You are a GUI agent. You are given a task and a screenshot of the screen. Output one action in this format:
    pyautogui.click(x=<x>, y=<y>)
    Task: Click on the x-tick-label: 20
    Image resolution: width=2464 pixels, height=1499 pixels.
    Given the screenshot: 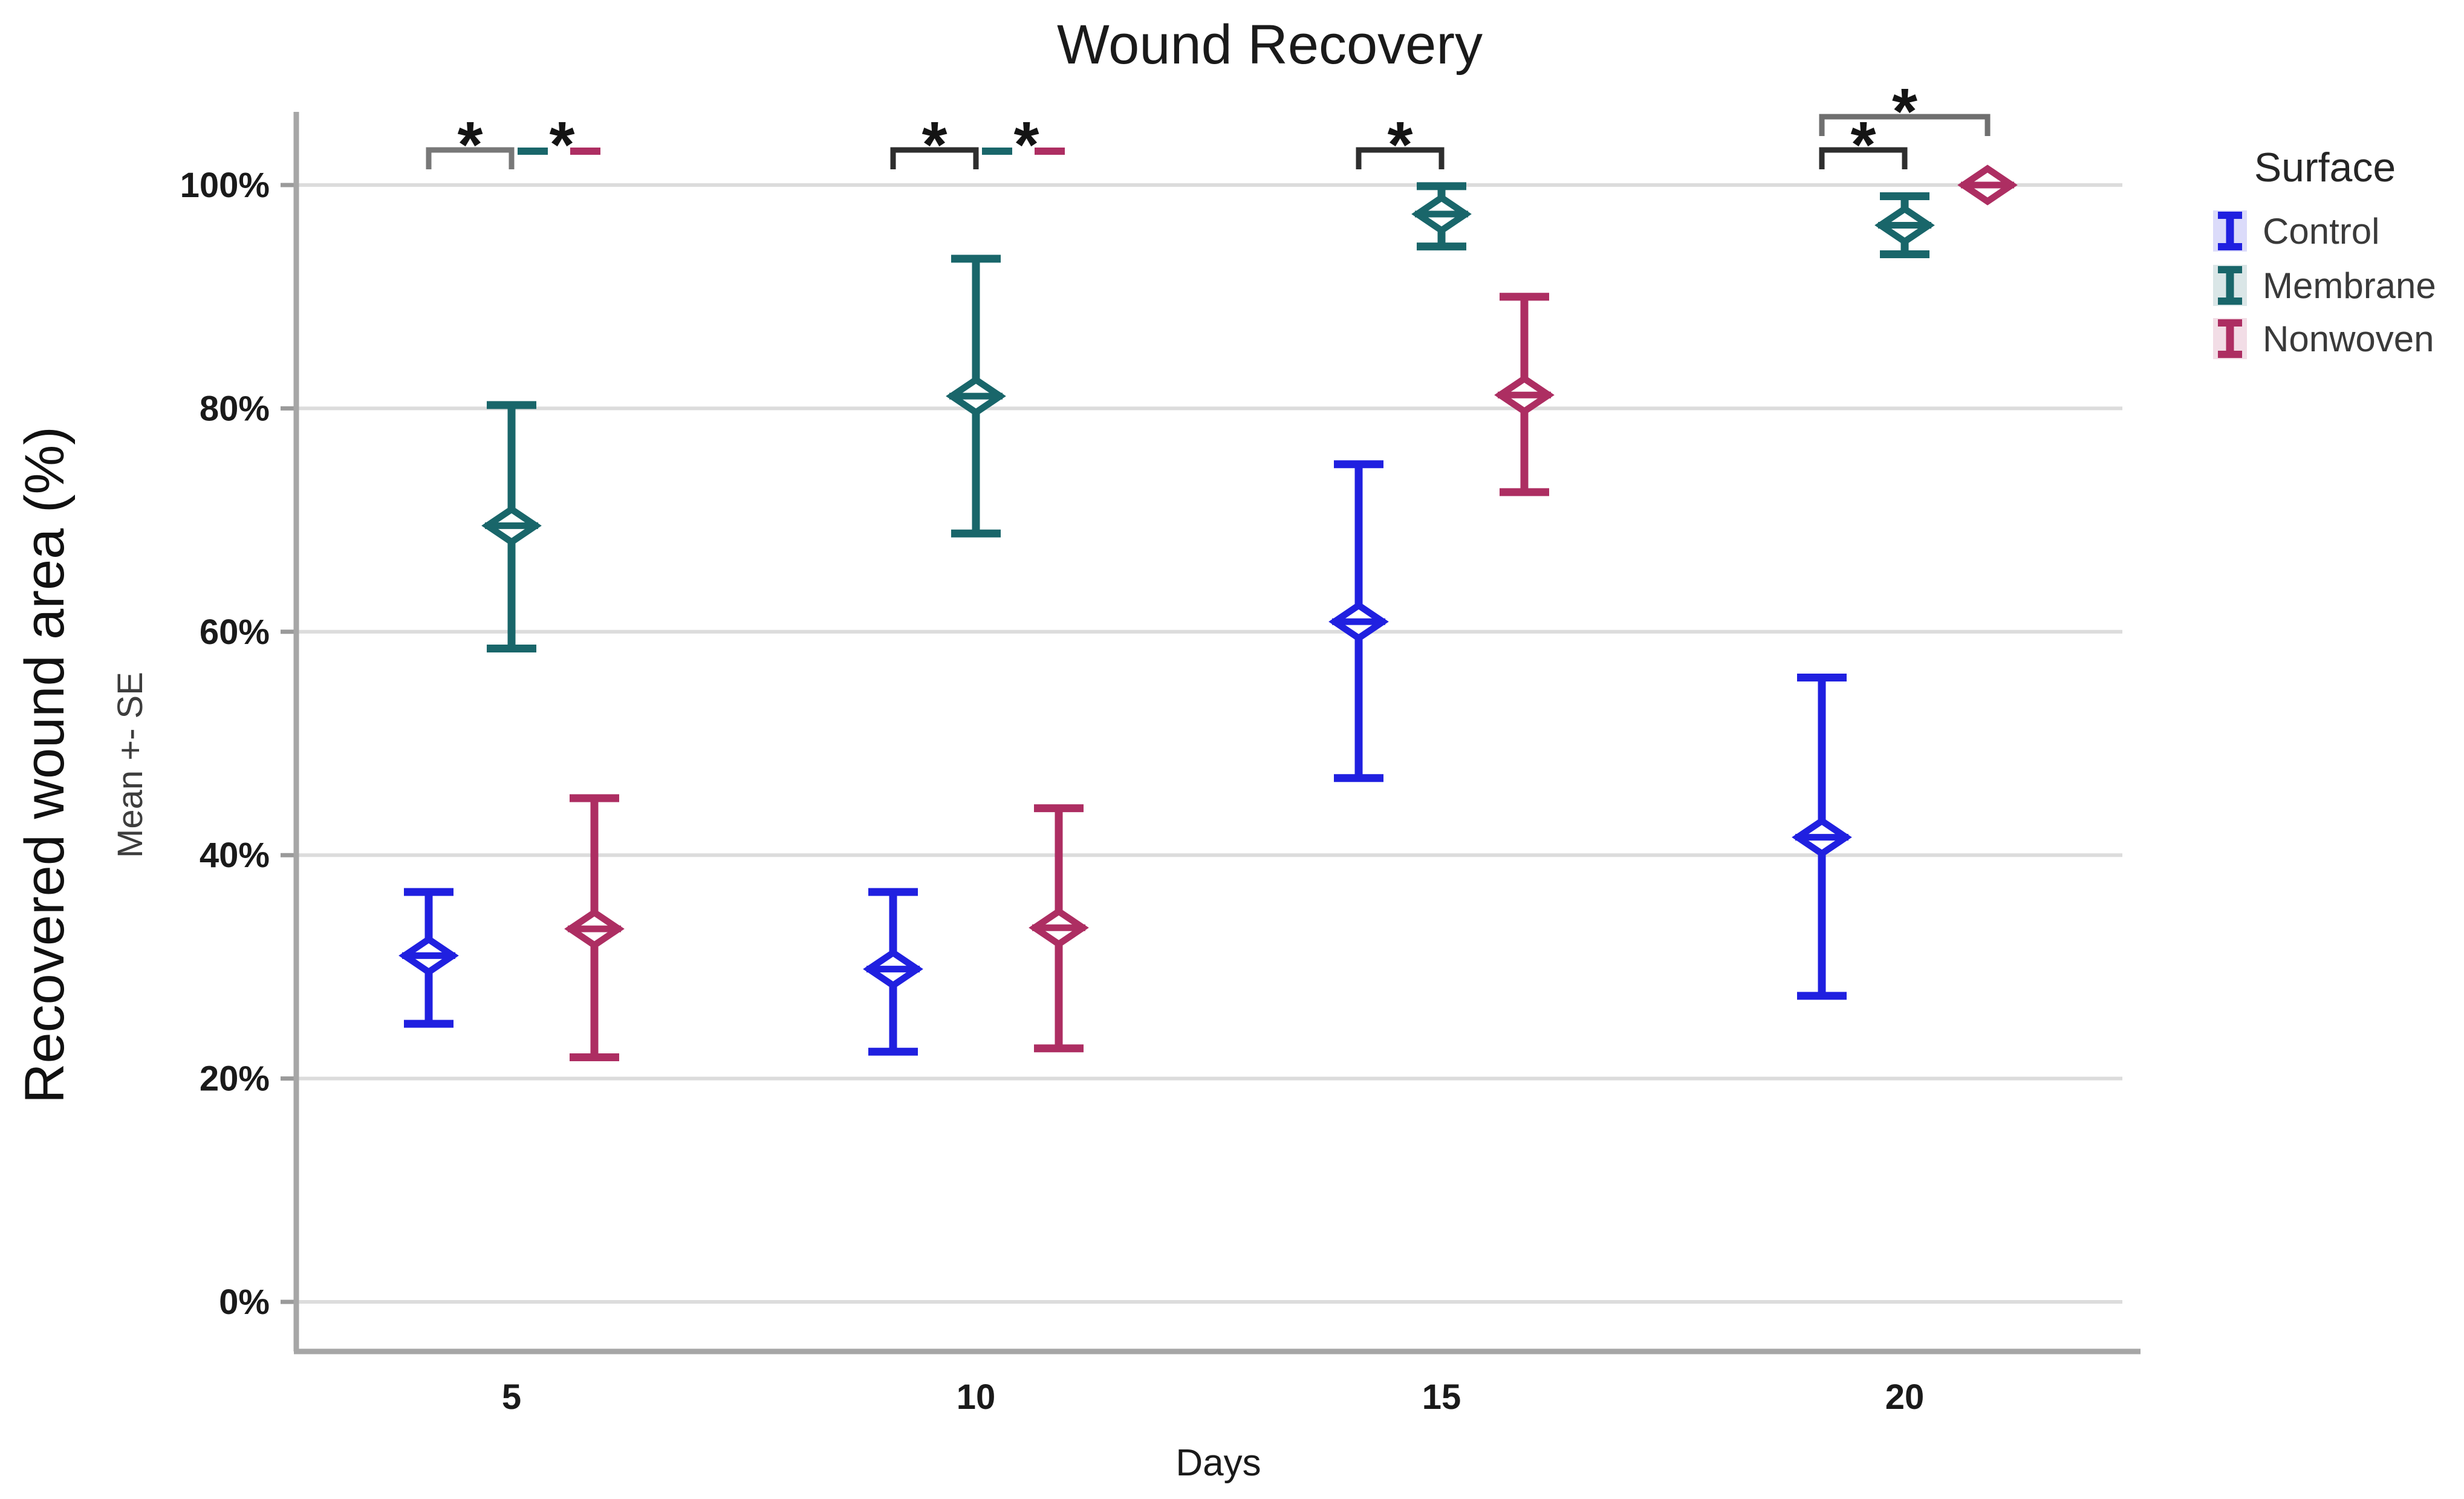 What is the action you would take?
    pyautogui.click(x=1905, y=1397)
    